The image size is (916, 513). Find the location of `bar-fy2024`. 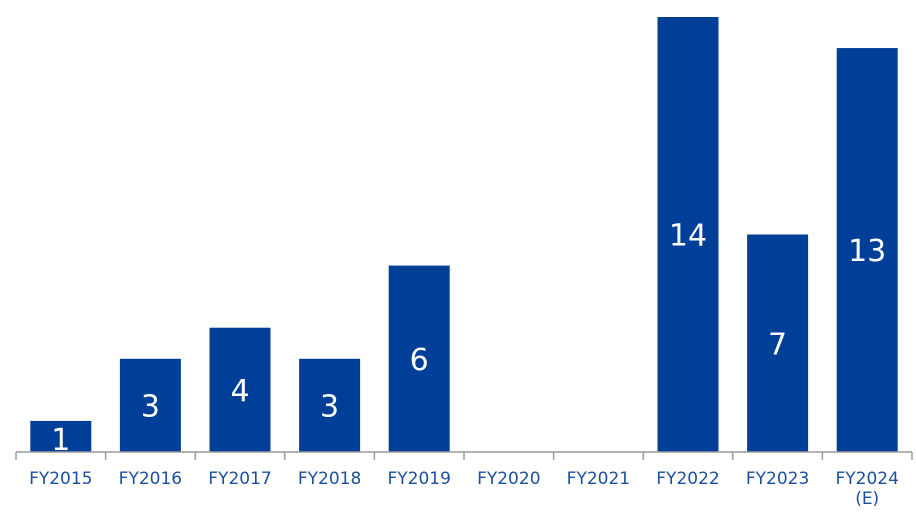

bar-fy2024 is located at coordinates (867, 250).